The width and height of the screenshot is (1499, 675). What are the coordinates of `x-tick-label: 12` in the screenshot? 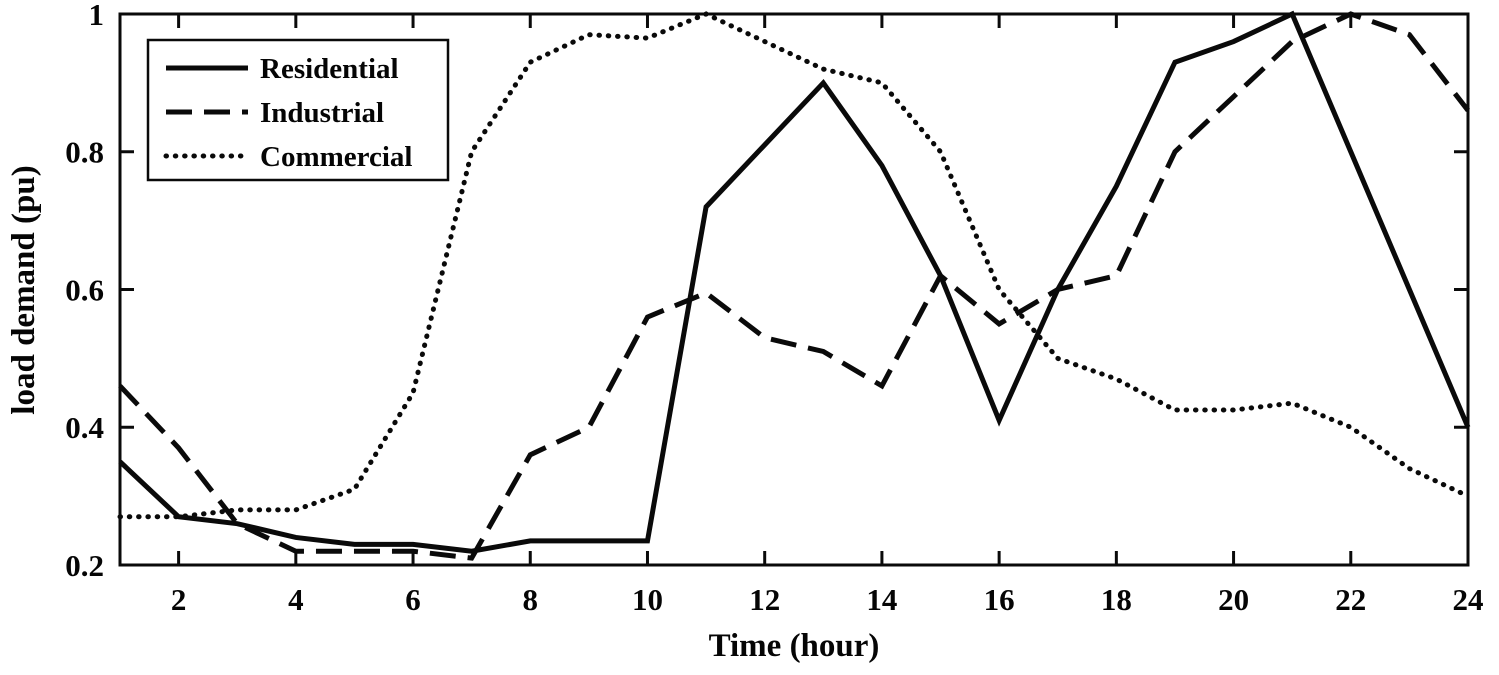 It's located at (764, 599).